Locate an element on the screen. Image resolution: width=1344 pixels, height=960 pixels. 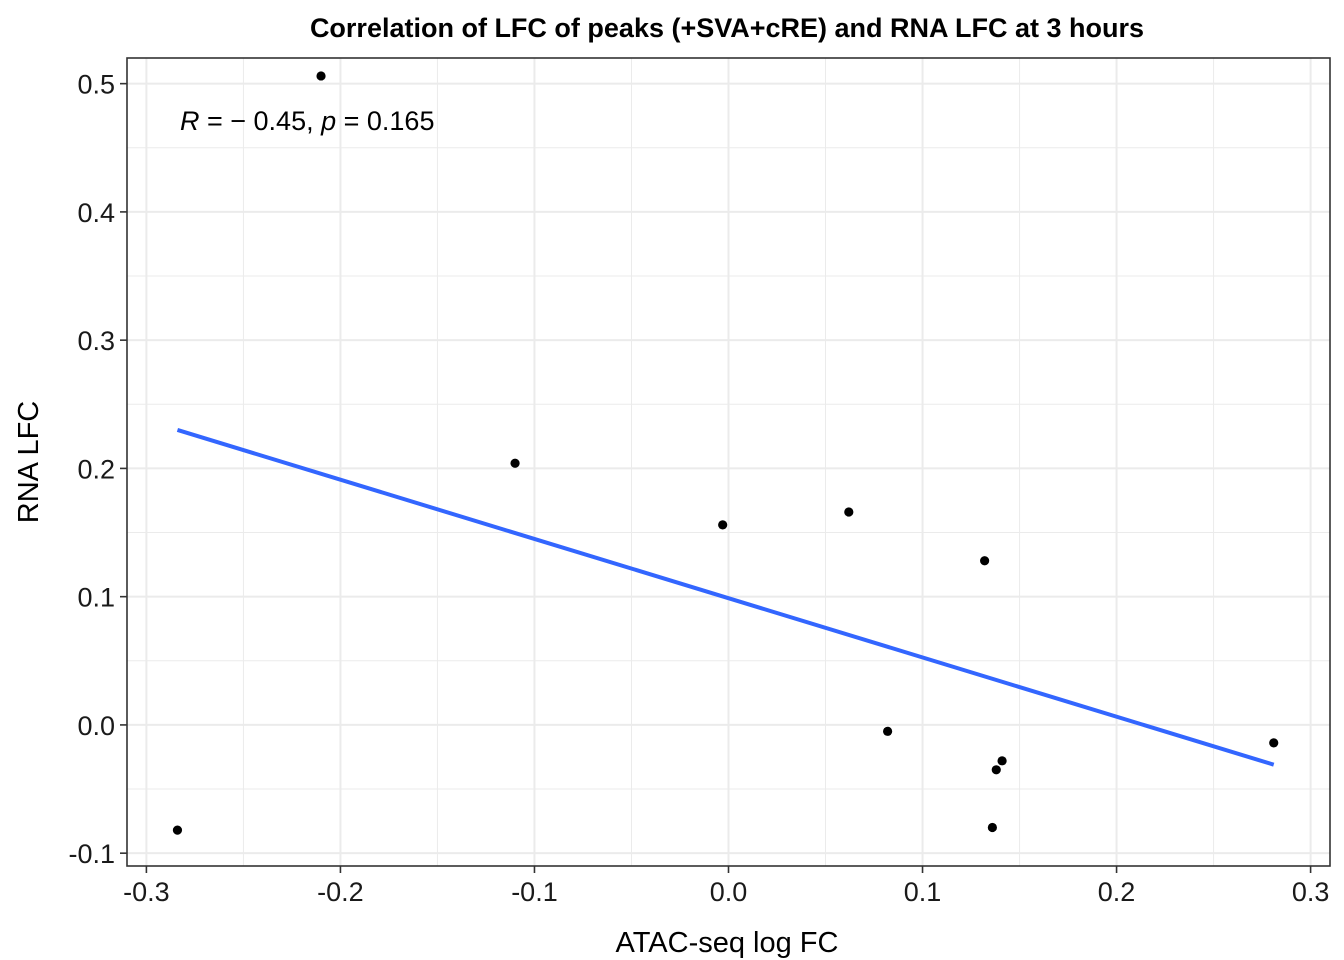
y-axis: -0.1 0.0 0.1 0.2 0.3 0.4 0.5 is located at coordinates (97, 469).